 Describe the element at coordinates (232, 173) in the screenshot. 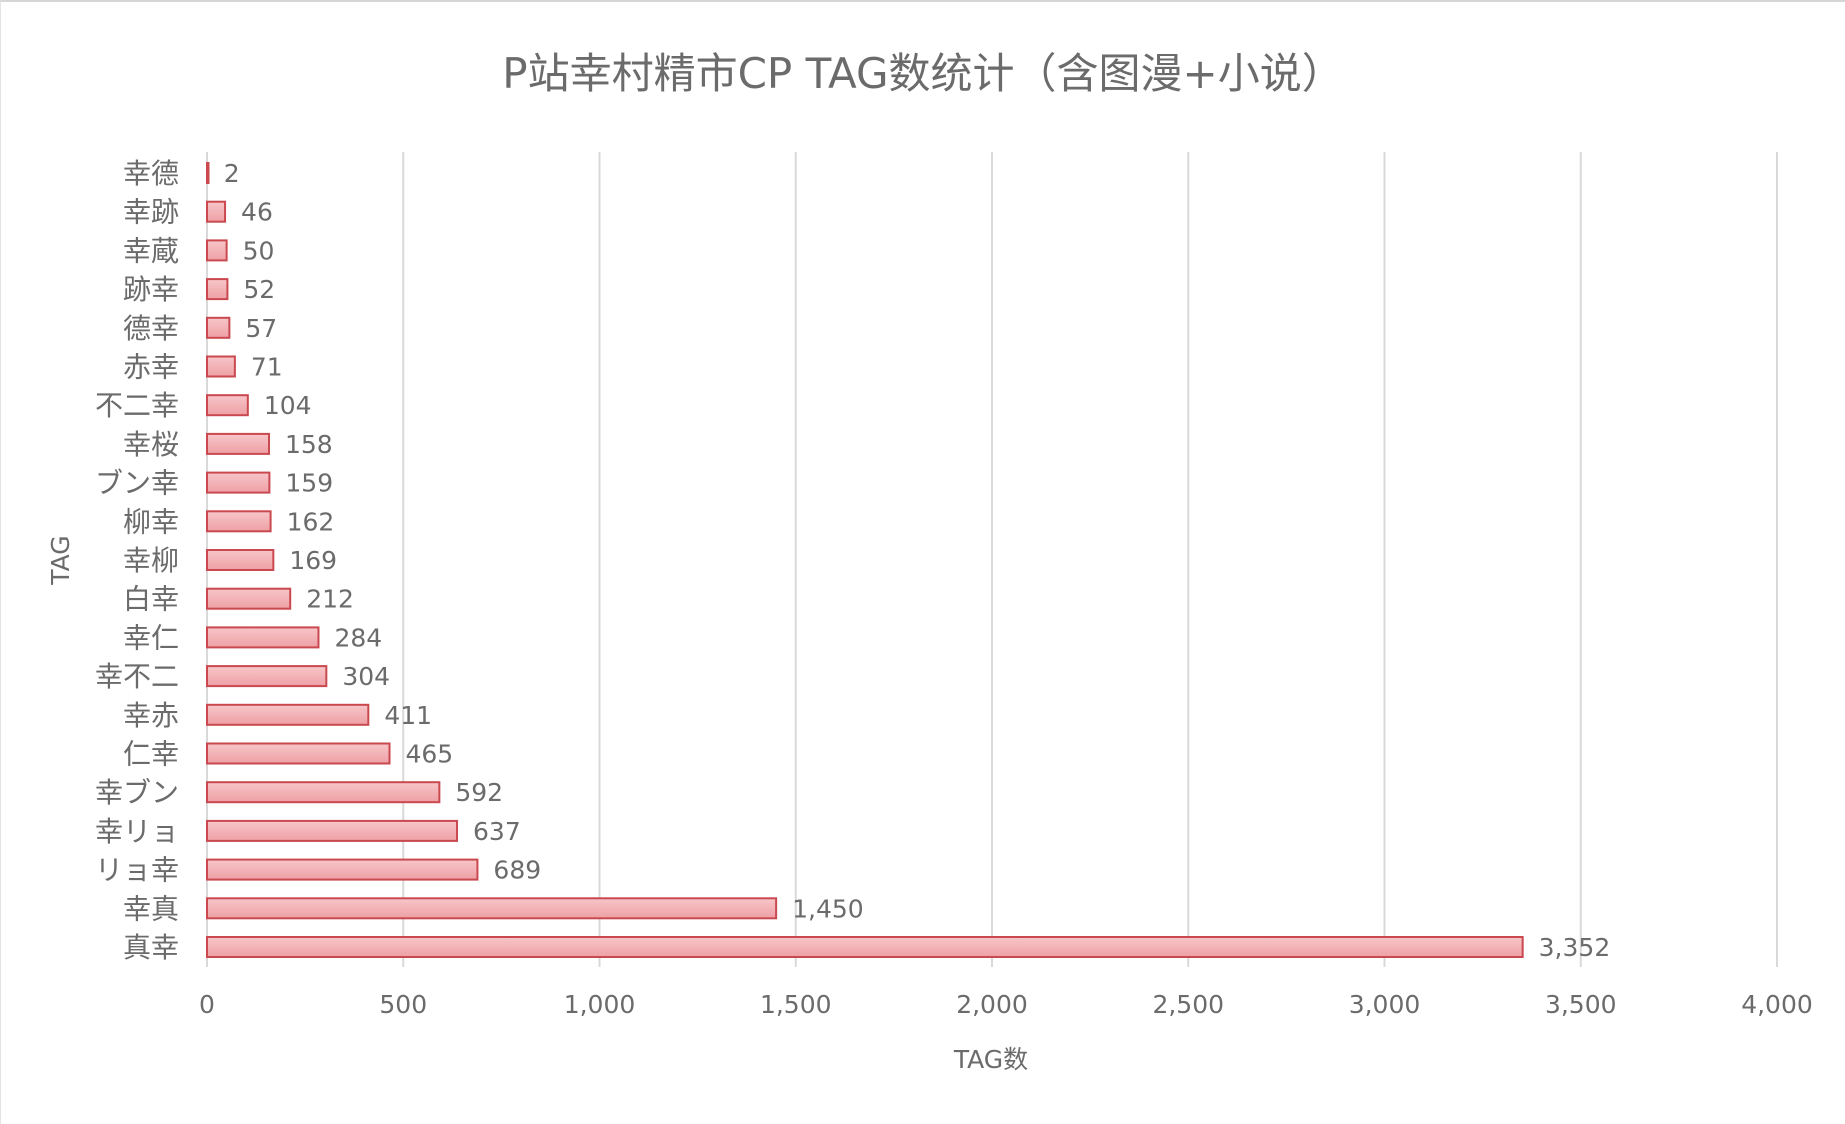

I see `data-label: 2` at that location.